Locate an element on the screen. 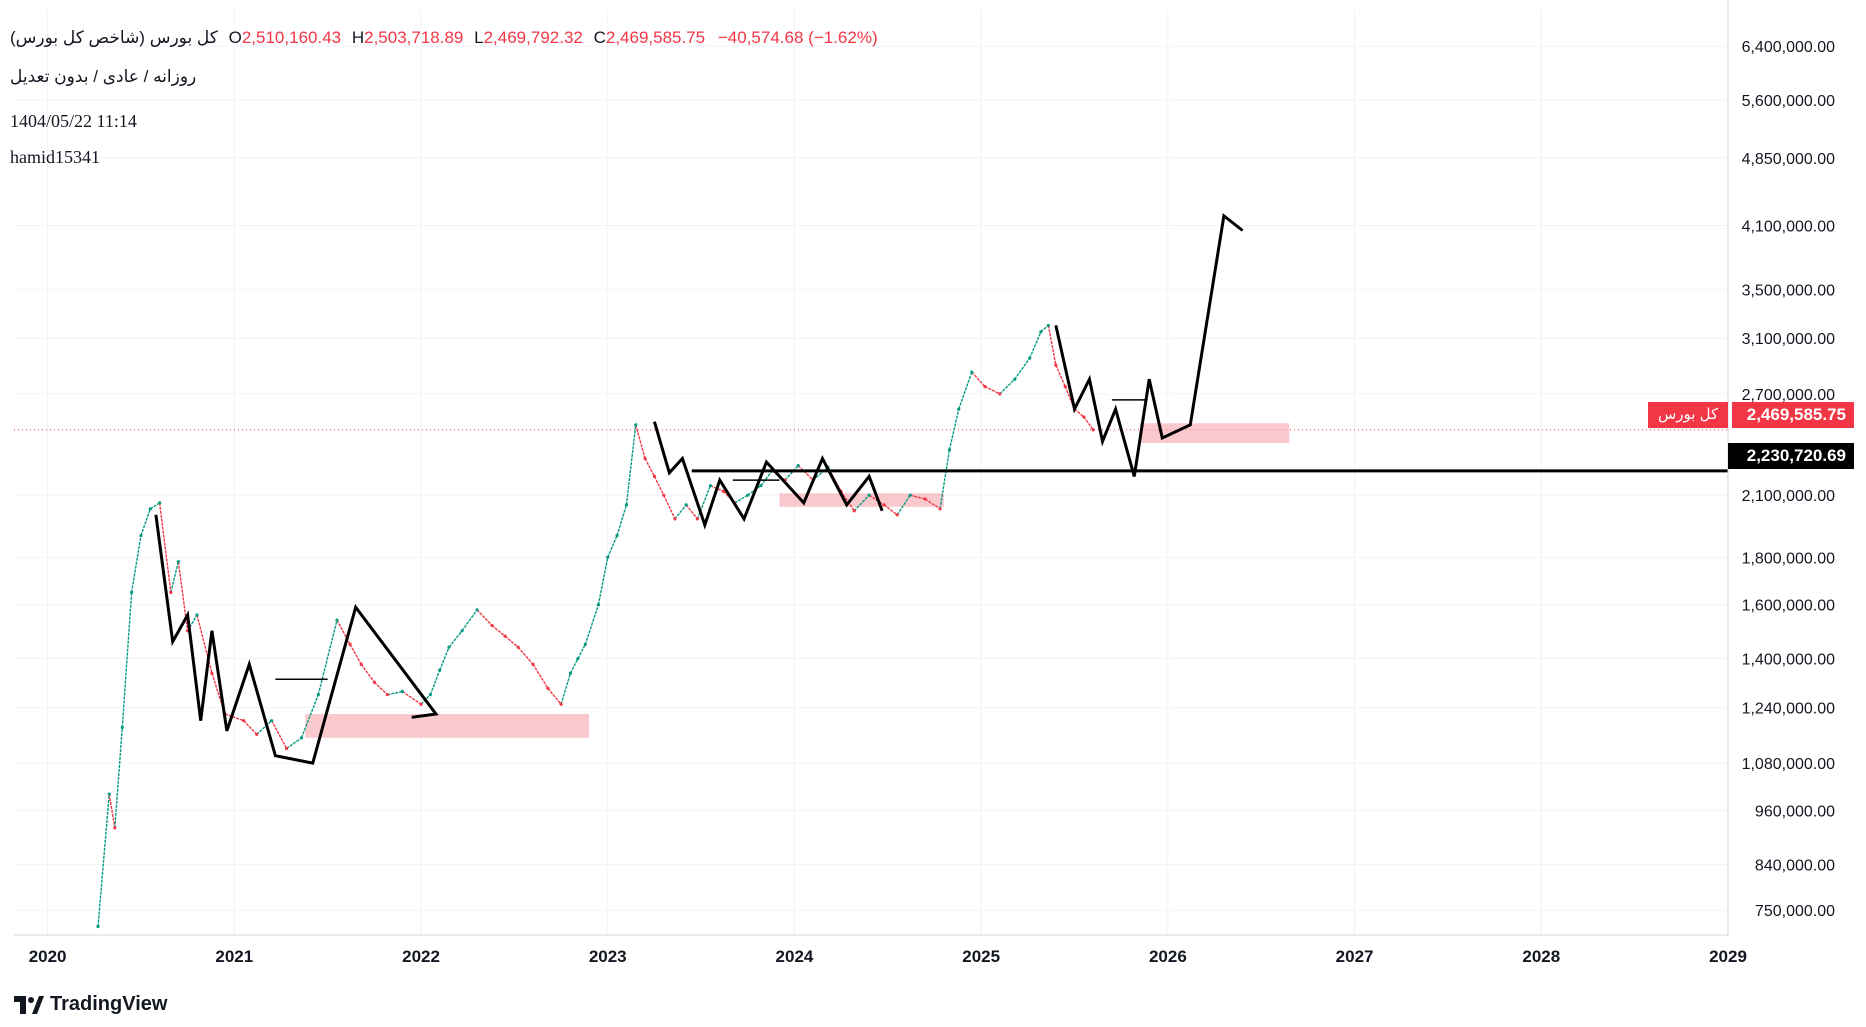 The height and width of the screenshot is (1027, 1866). x-tick-label: 2027 is located at coordinates (1355, 956).